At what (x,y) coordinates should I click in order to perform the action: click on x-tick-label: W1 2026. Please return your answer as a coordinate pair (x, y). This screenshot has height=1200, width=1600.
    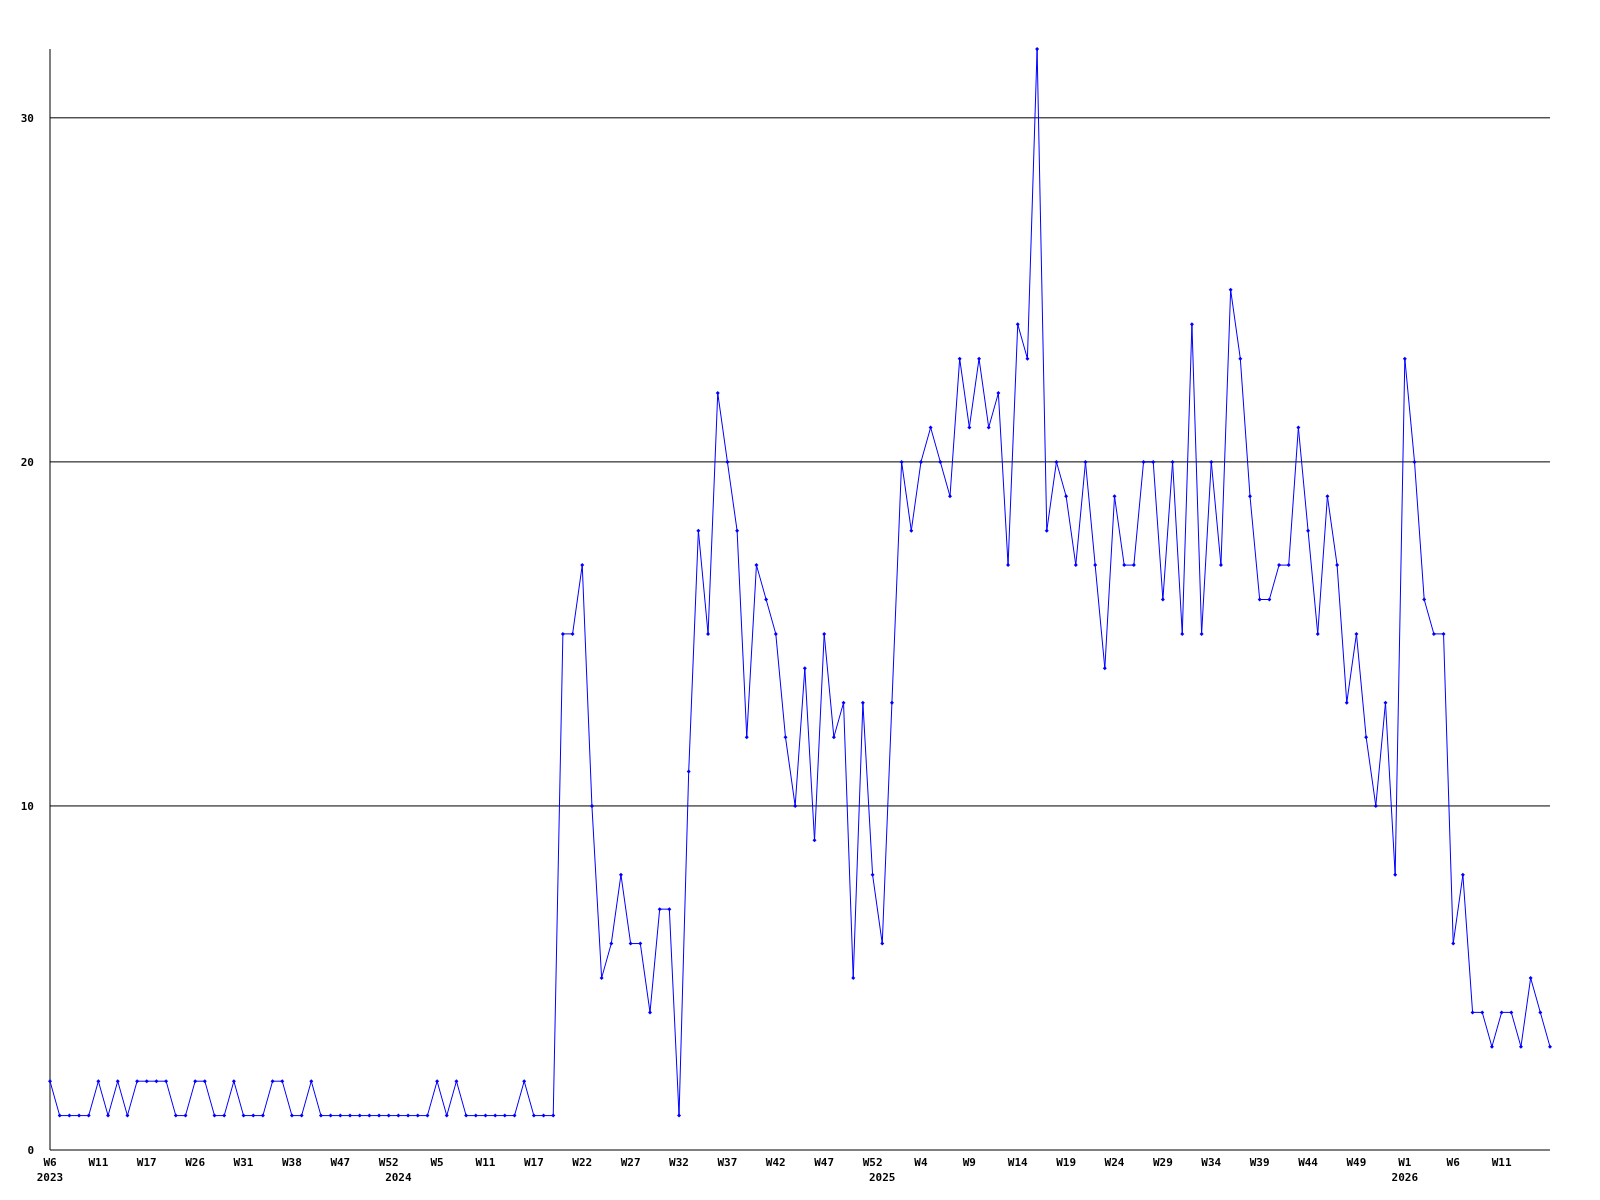
    Looking at the image, I should click on (1405, 1170).